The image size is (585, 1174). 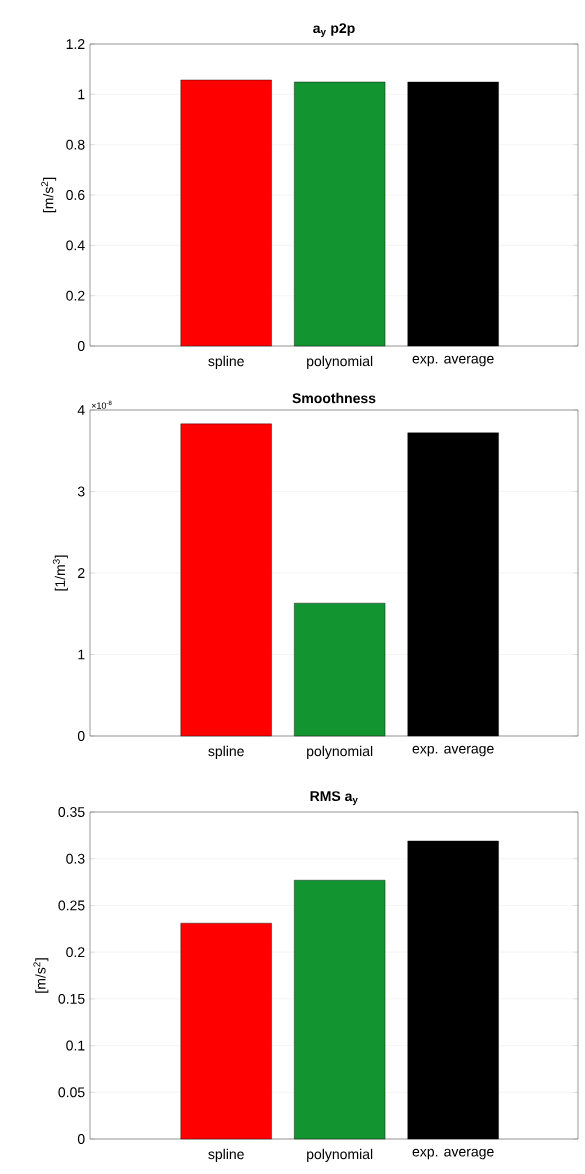 What do you see at coordinates (334, 30) in the screenshot?
I see `chart-title: a$_{y}$ p2p` at bounding box center [334, 30].